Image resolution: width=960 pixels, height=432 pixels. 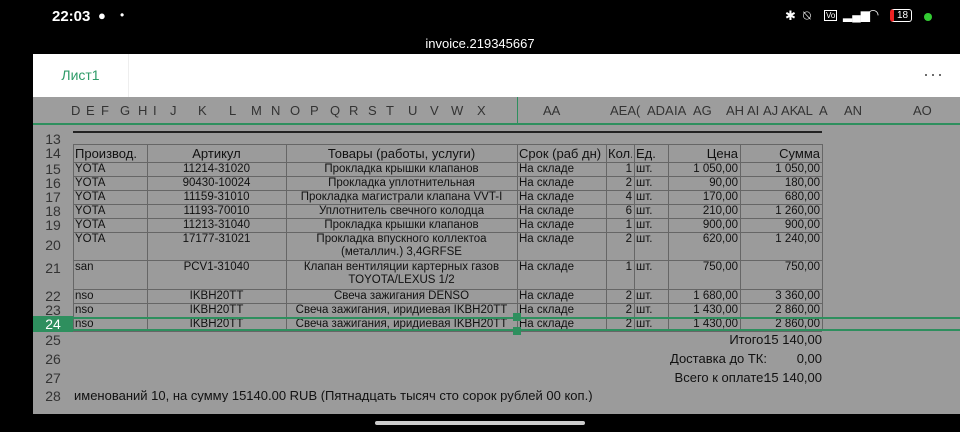 I want to click on table-row-cell: IKBH20TT, so click(x=216, y=310).